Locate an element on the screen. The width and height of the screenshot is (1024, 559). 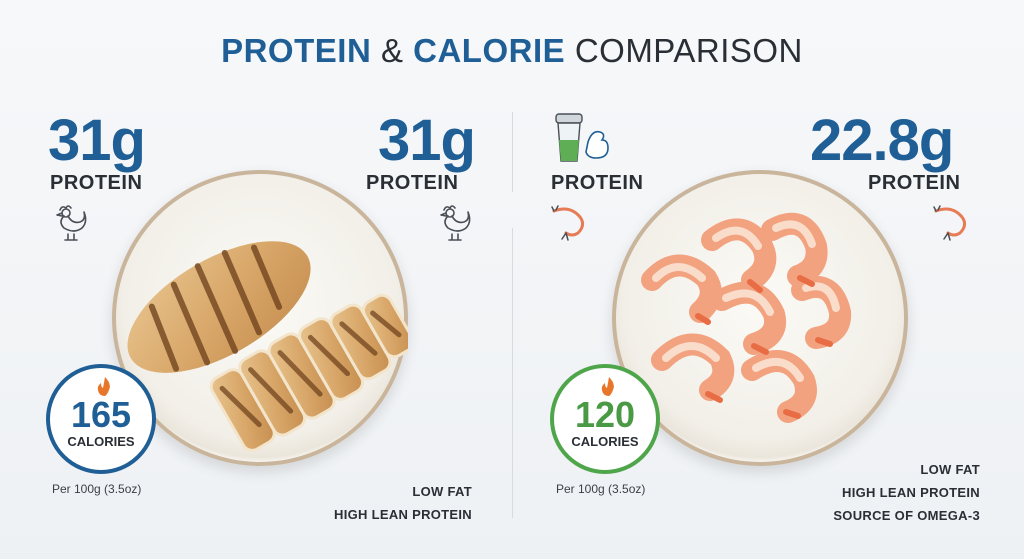
chicken-feature-high-lean-protein: HIGH LEAN PROTEIN is located at coordinates (403, 514).